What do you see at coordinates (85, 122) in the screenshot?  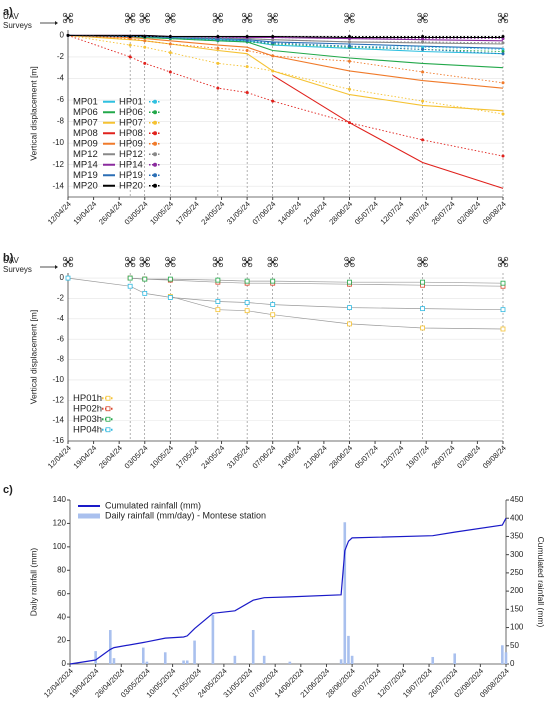 I see `legend-label: MP07` at bounding box center [85, 122].